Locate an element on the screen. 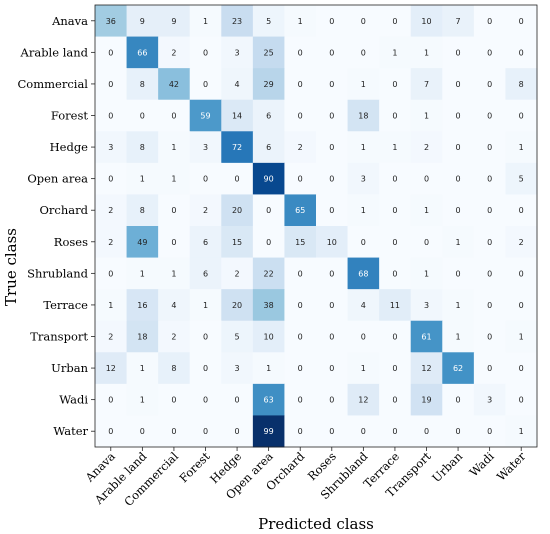 The height and width of the screenshot is (534, 550). cell-value-label: 18 is located at coordinates (142, 337).